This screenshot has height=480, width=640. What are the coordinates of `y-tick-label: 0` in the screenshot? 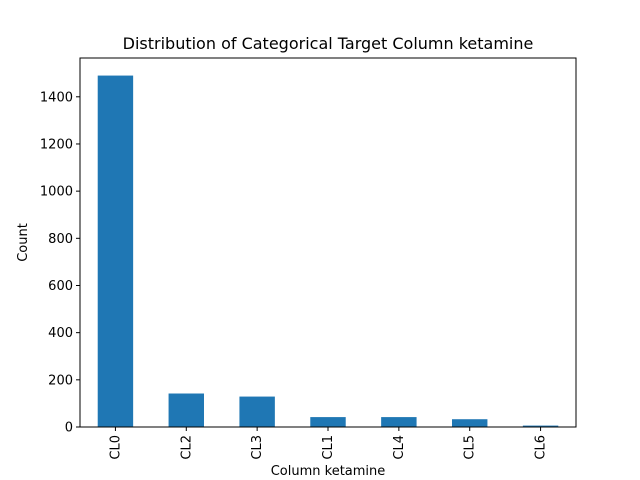 It's located at (69, 428).